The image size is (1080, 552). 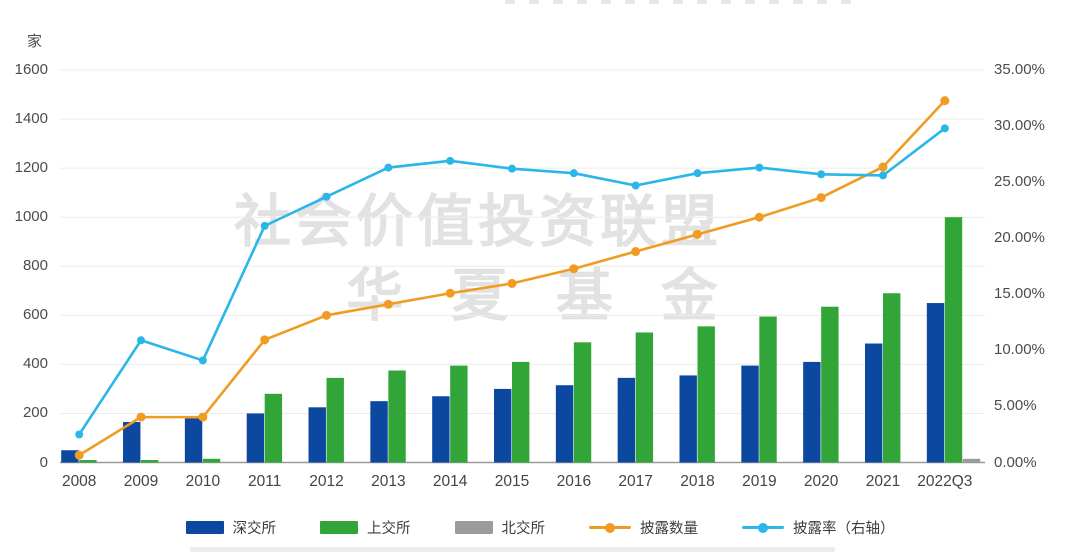 What do you see at coordinates (79, 434) in the screenshot?
I see `marker-披露率（右轴）-2008` at bounding box center [79, 434].